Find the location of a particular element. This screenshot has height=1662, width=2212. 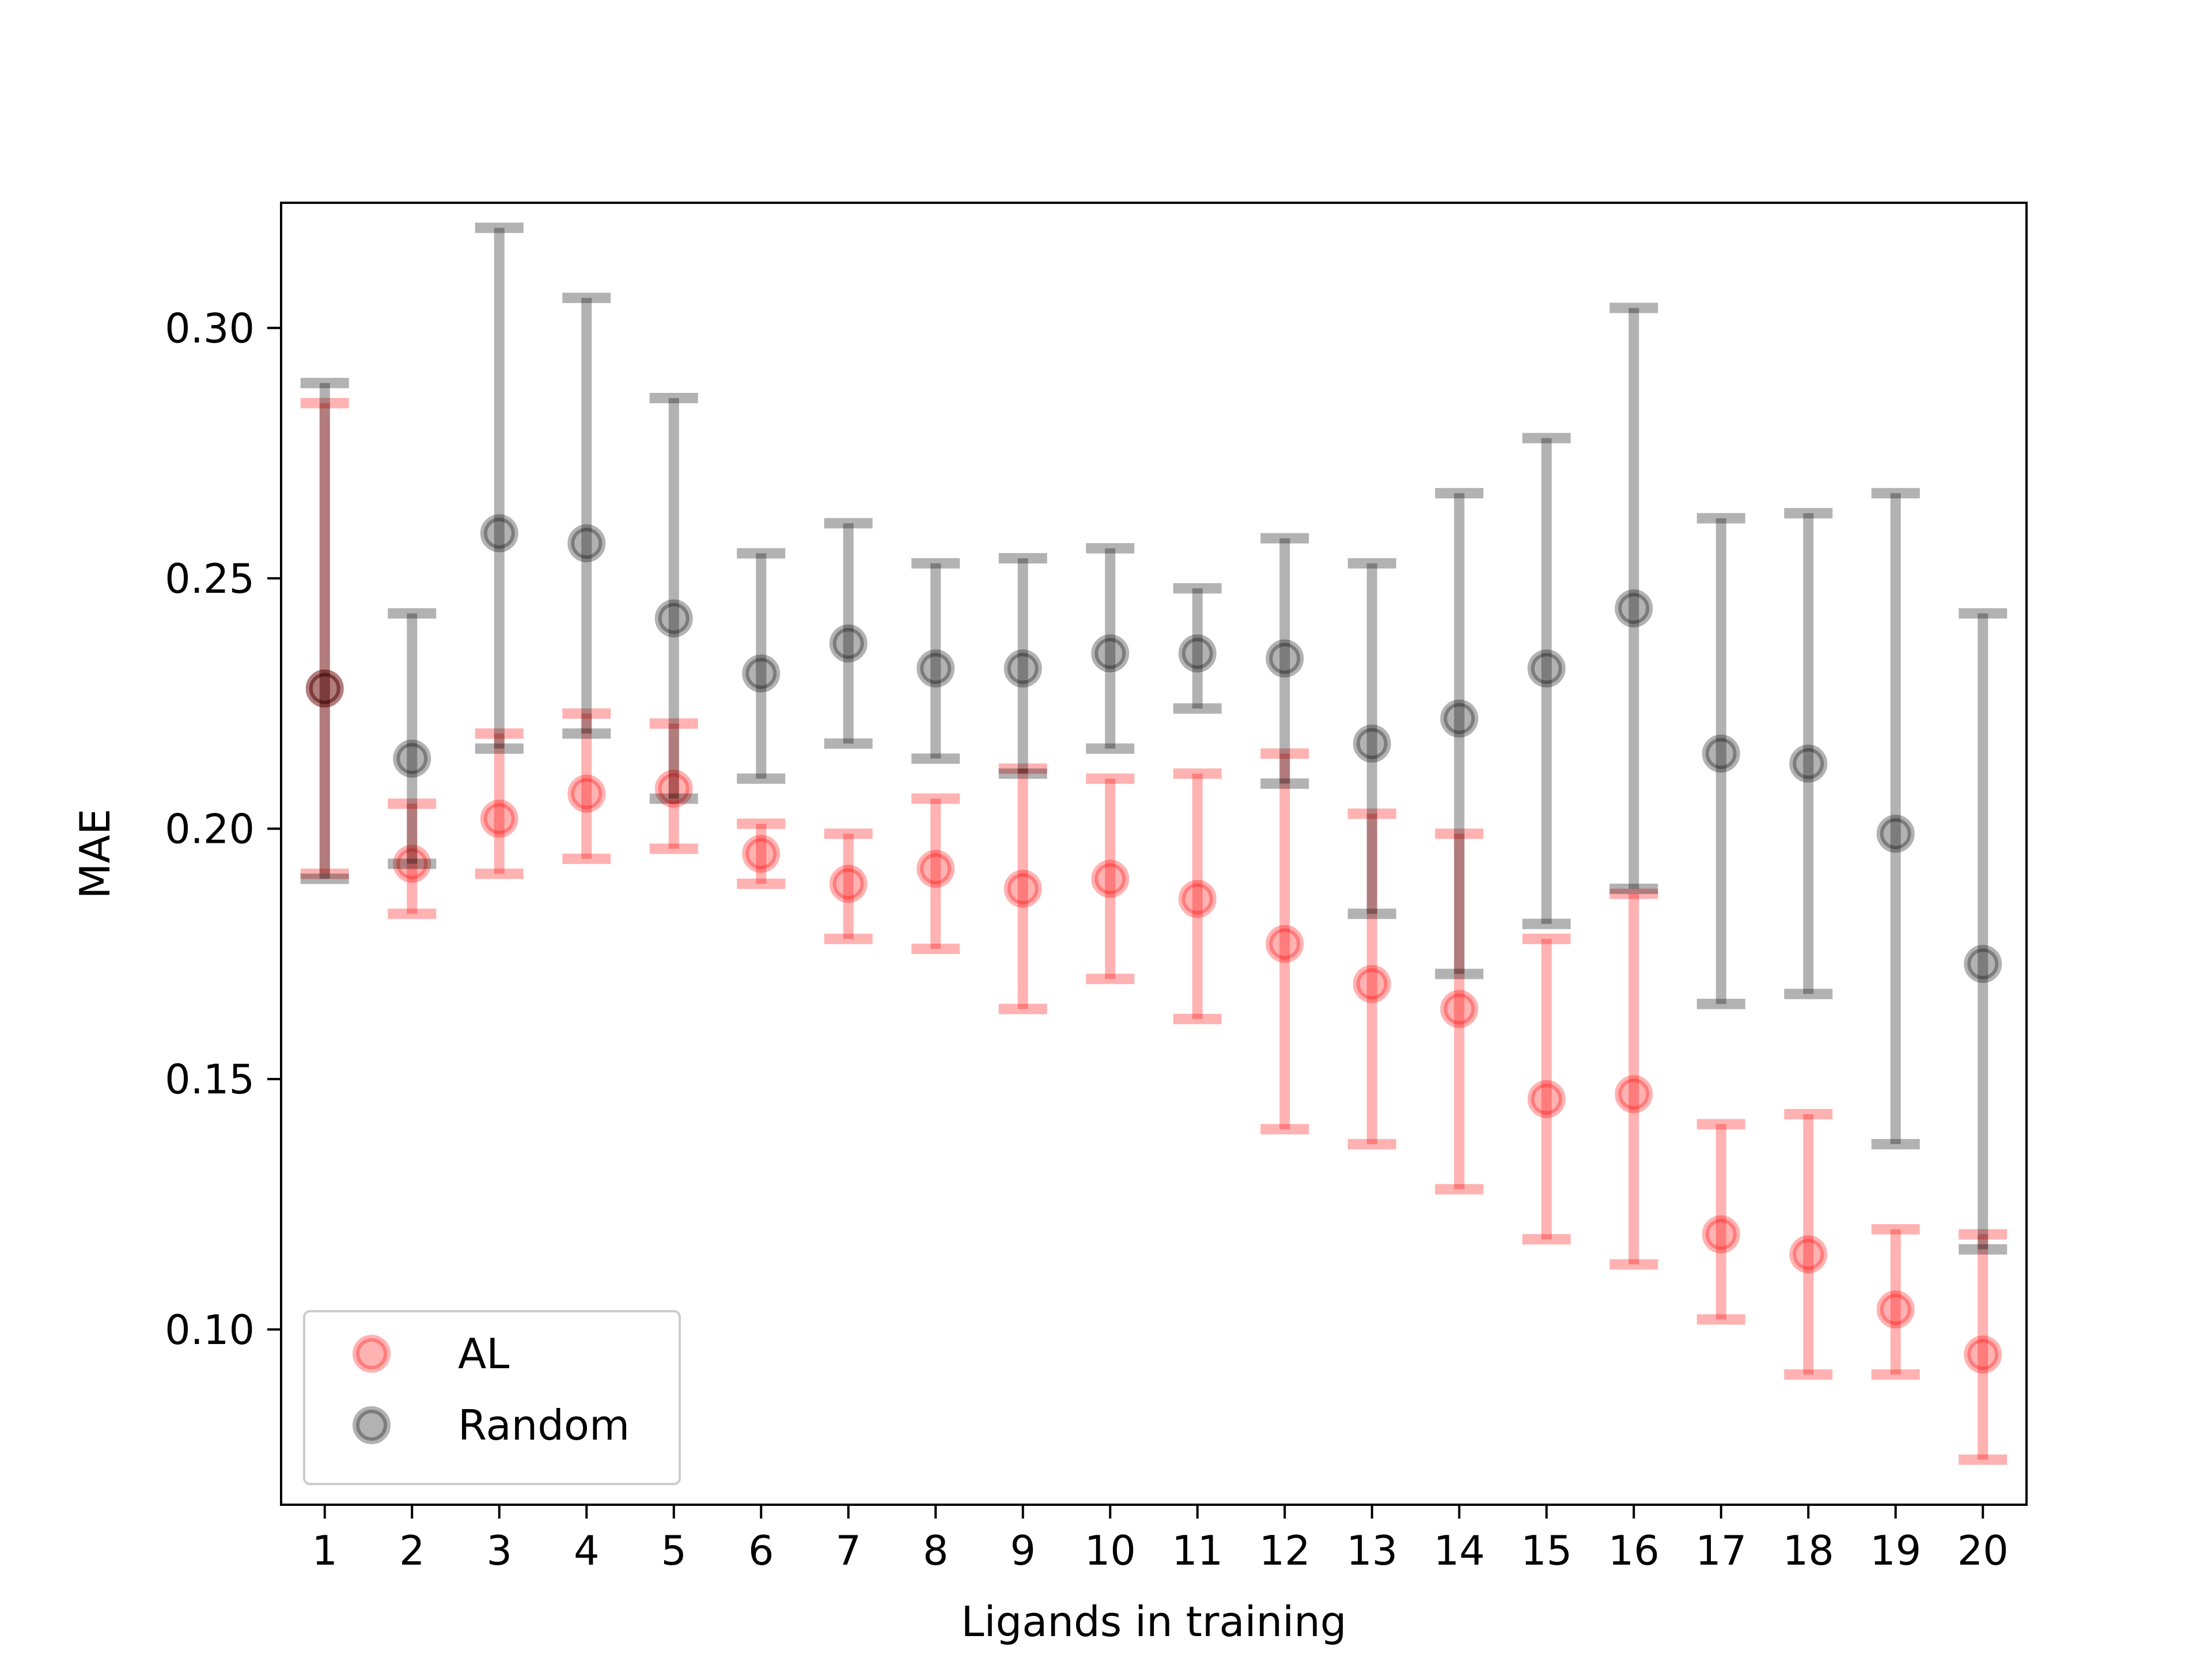

y-tick-label: 0.20 is located at coordinates (210, 830).